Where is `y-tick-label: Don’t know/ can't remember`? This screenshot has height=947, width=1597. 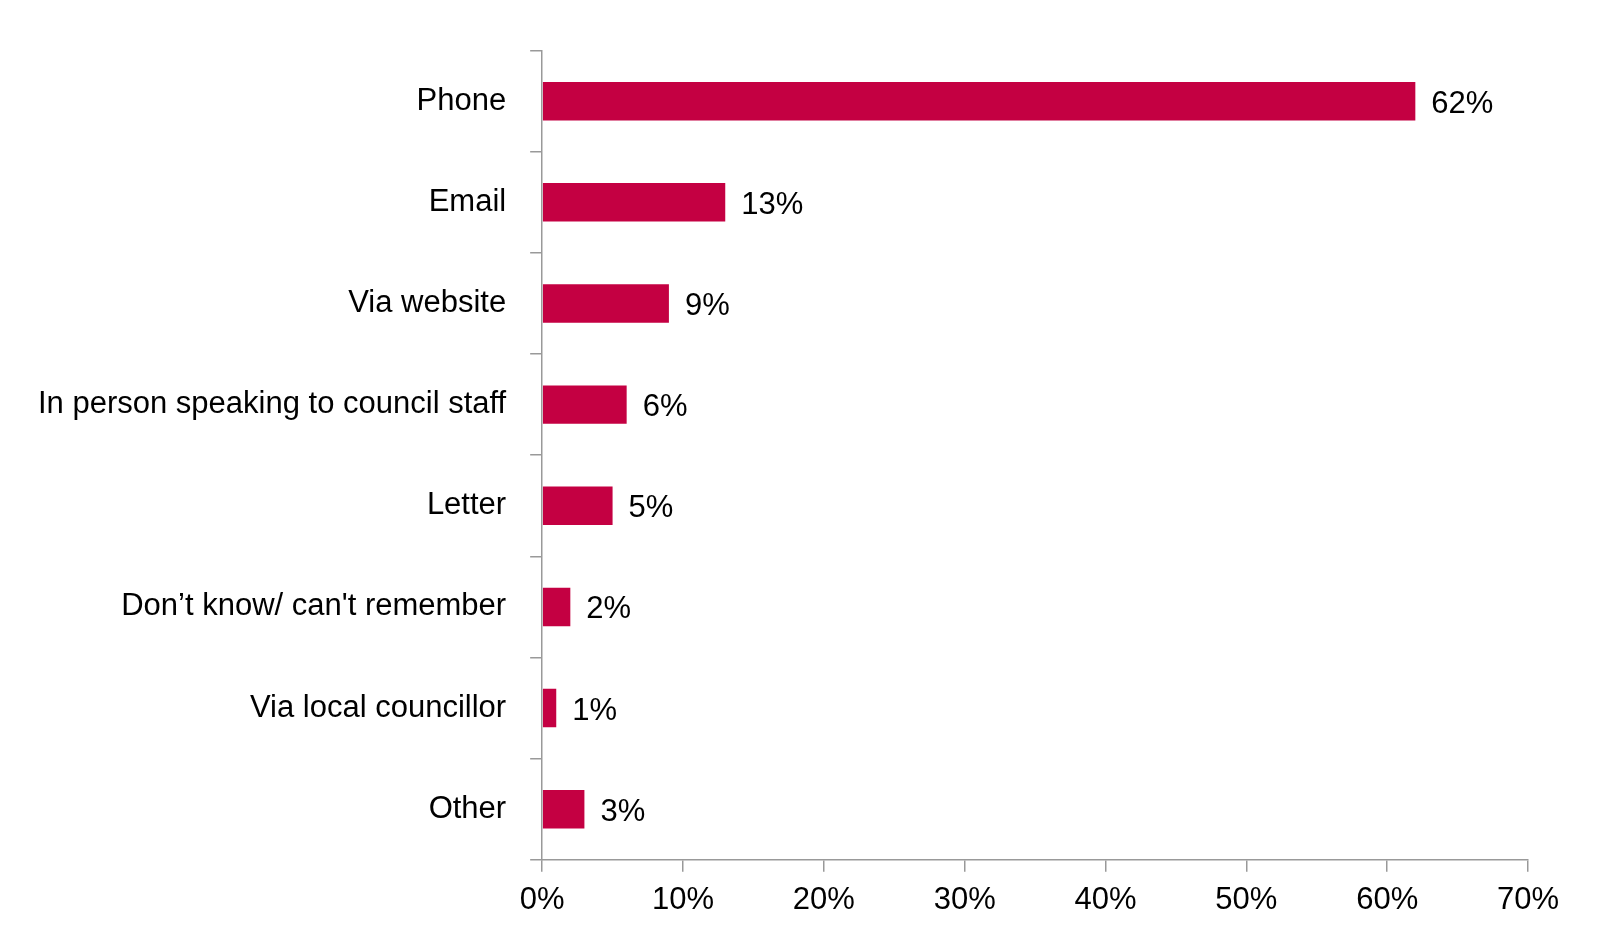 y-tick-label: Don’t know/ can't remember is located at coordinates (314, 605).